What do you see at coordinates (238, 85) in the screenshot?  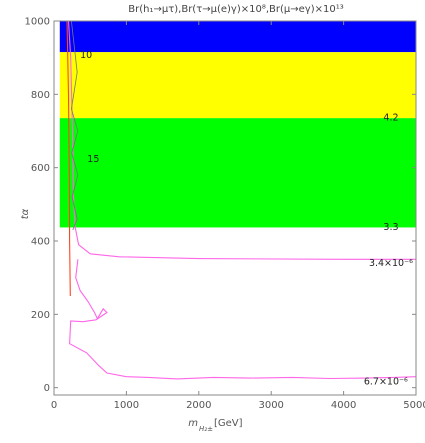 I see `band-yellow` at bounding box center [238, 85].